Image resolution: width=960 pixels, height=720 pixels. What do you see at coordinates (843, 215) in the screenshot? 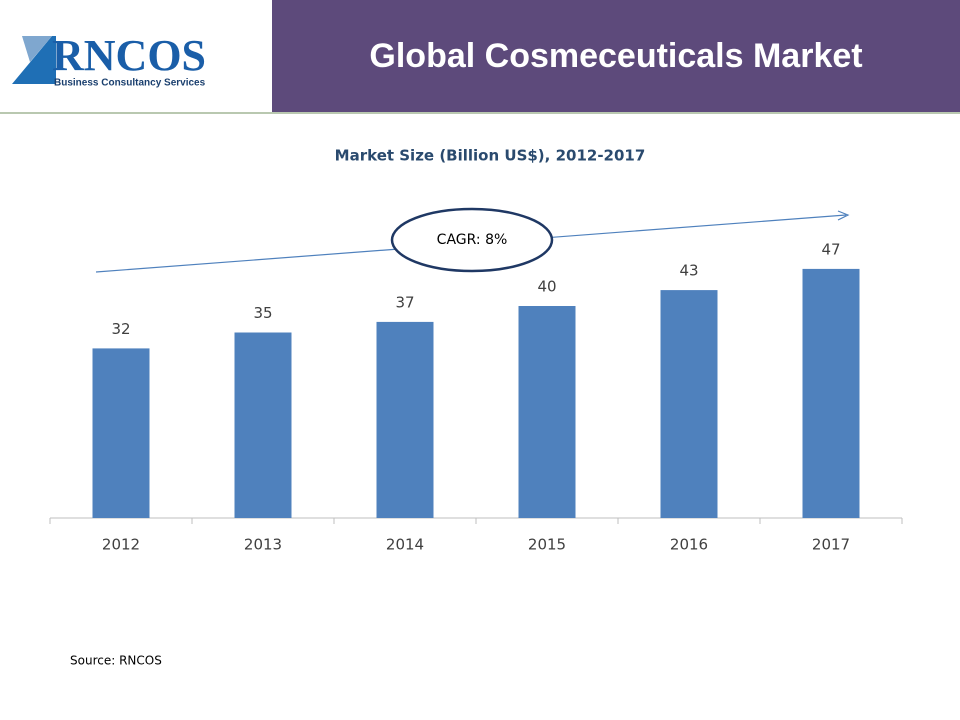
I see `trend-arrowhead` at bounding box center [843, 215].